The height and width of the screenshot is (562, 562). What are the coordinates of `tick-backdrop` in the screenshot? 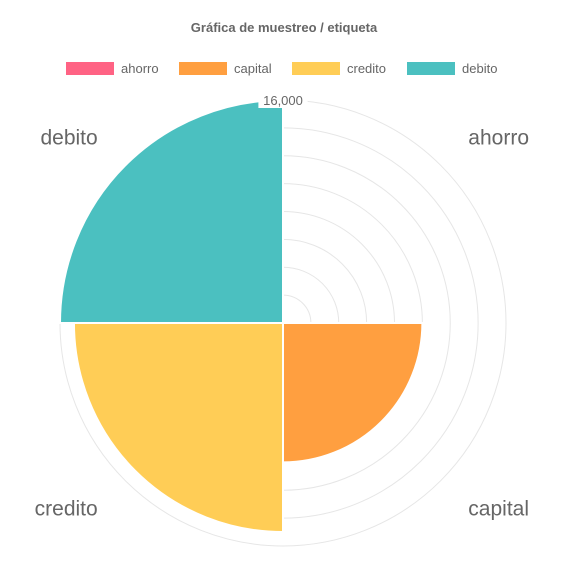 It's located at (283, 100).